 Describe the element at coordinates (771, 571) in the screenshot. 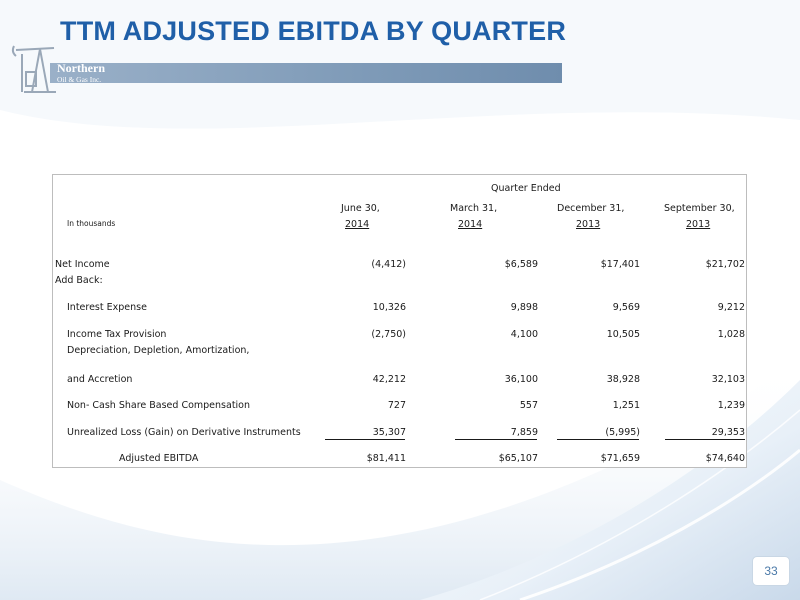

I see `page-number-badge: 33` at that location.